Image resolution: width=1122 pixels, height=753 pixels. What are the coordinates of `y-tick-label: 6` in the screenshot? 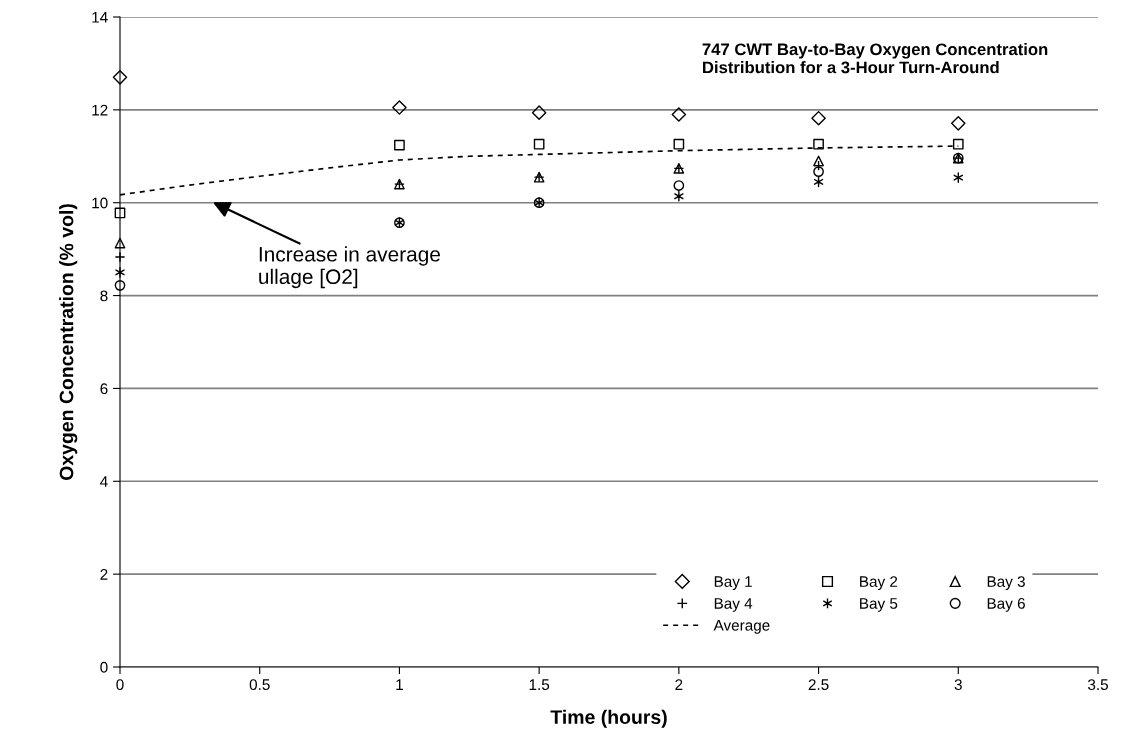 It's located at (104, 389).